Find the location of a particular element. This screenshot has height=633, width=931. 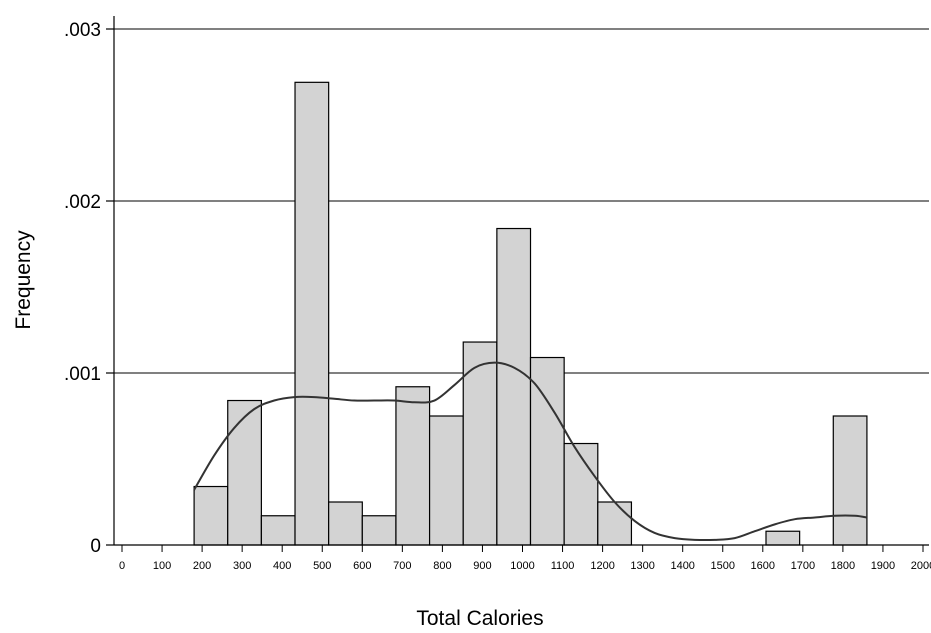

x-tick-label: 0 is located at coordinates (122, 566).